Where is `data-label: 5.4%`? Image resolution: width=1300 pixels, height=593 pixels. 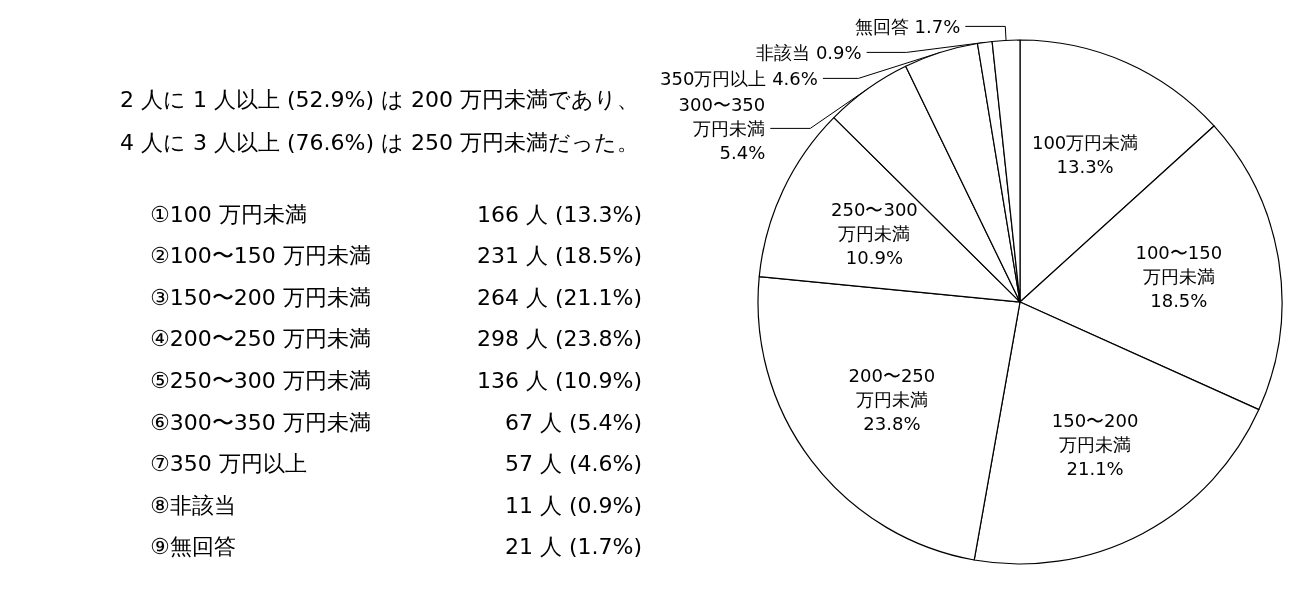
data-label: 5.4% is located at coordinates (742, 152).